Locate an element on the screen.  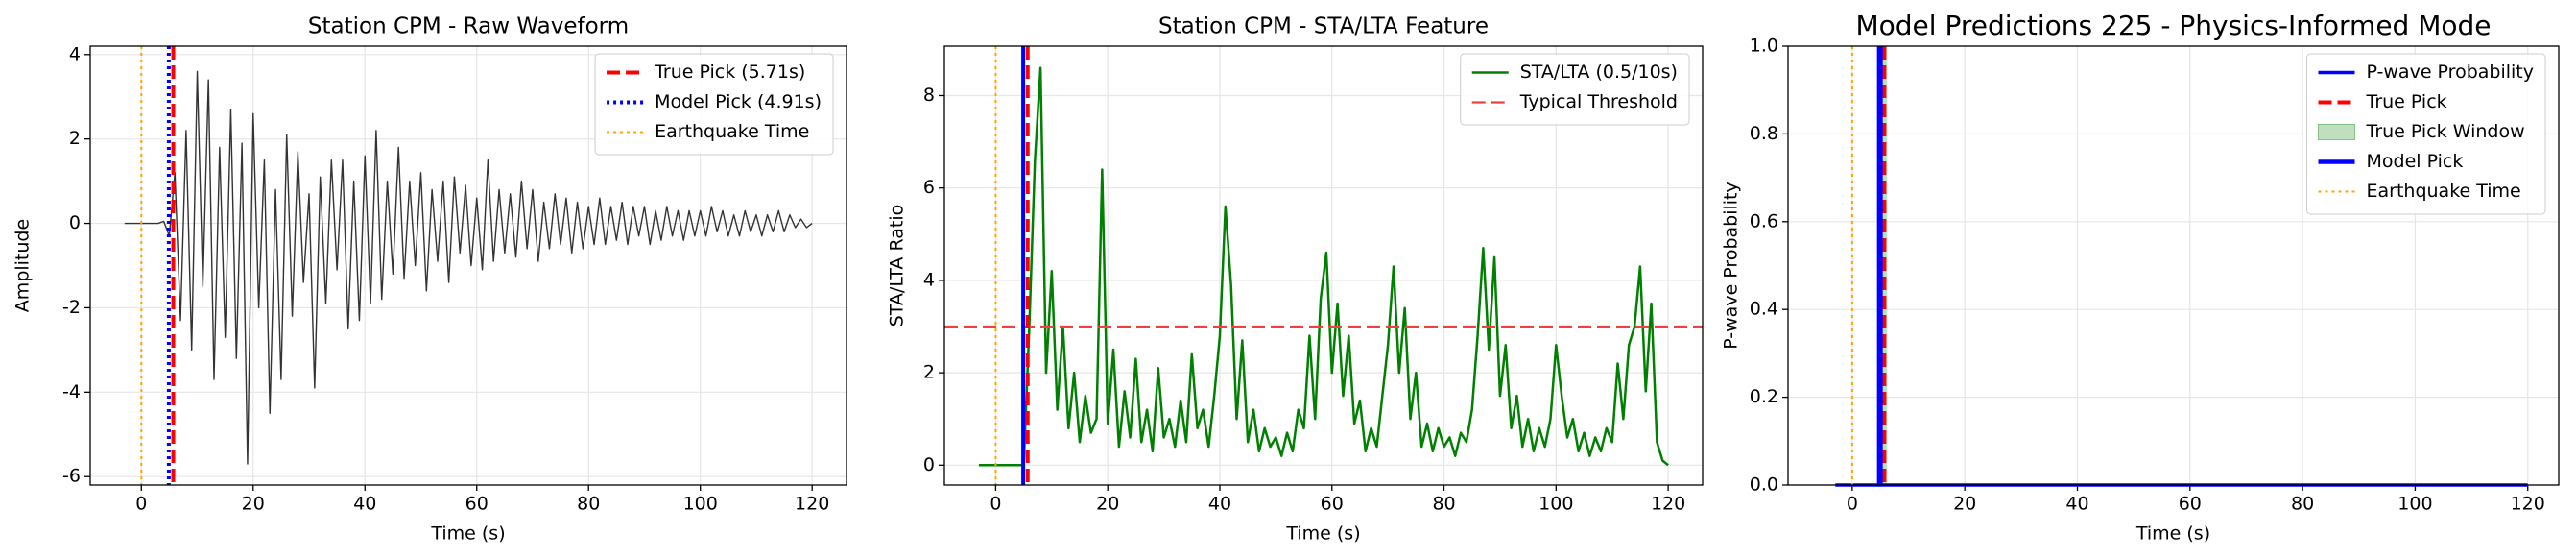
legend-label: P-wave Probability is located at coordinates (2451, 72).